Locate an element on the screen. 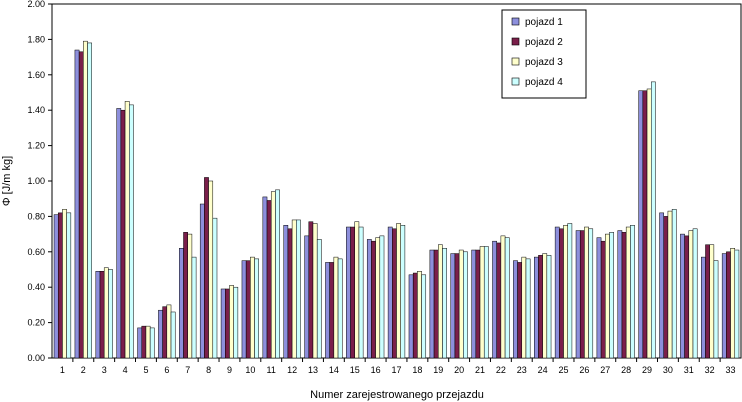  y-tick-label: 2.00 is located at coordinates (36, 4).